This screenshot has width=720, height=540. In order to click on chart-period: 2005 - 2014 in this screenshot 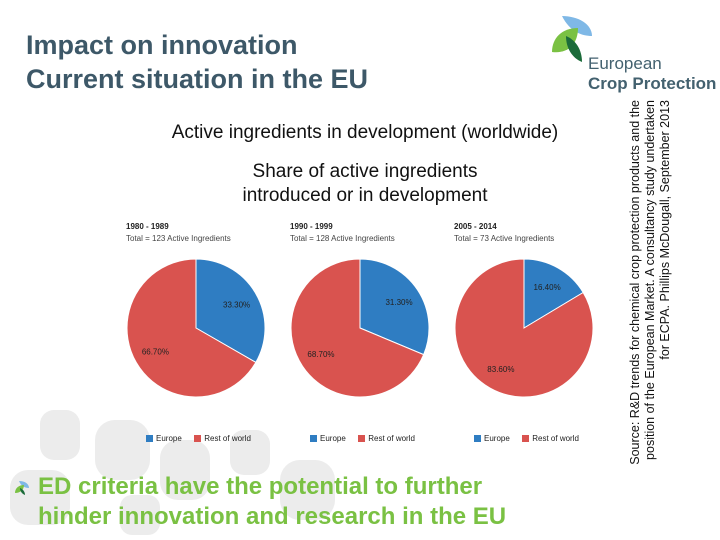, I will do `click(475, 226)`.